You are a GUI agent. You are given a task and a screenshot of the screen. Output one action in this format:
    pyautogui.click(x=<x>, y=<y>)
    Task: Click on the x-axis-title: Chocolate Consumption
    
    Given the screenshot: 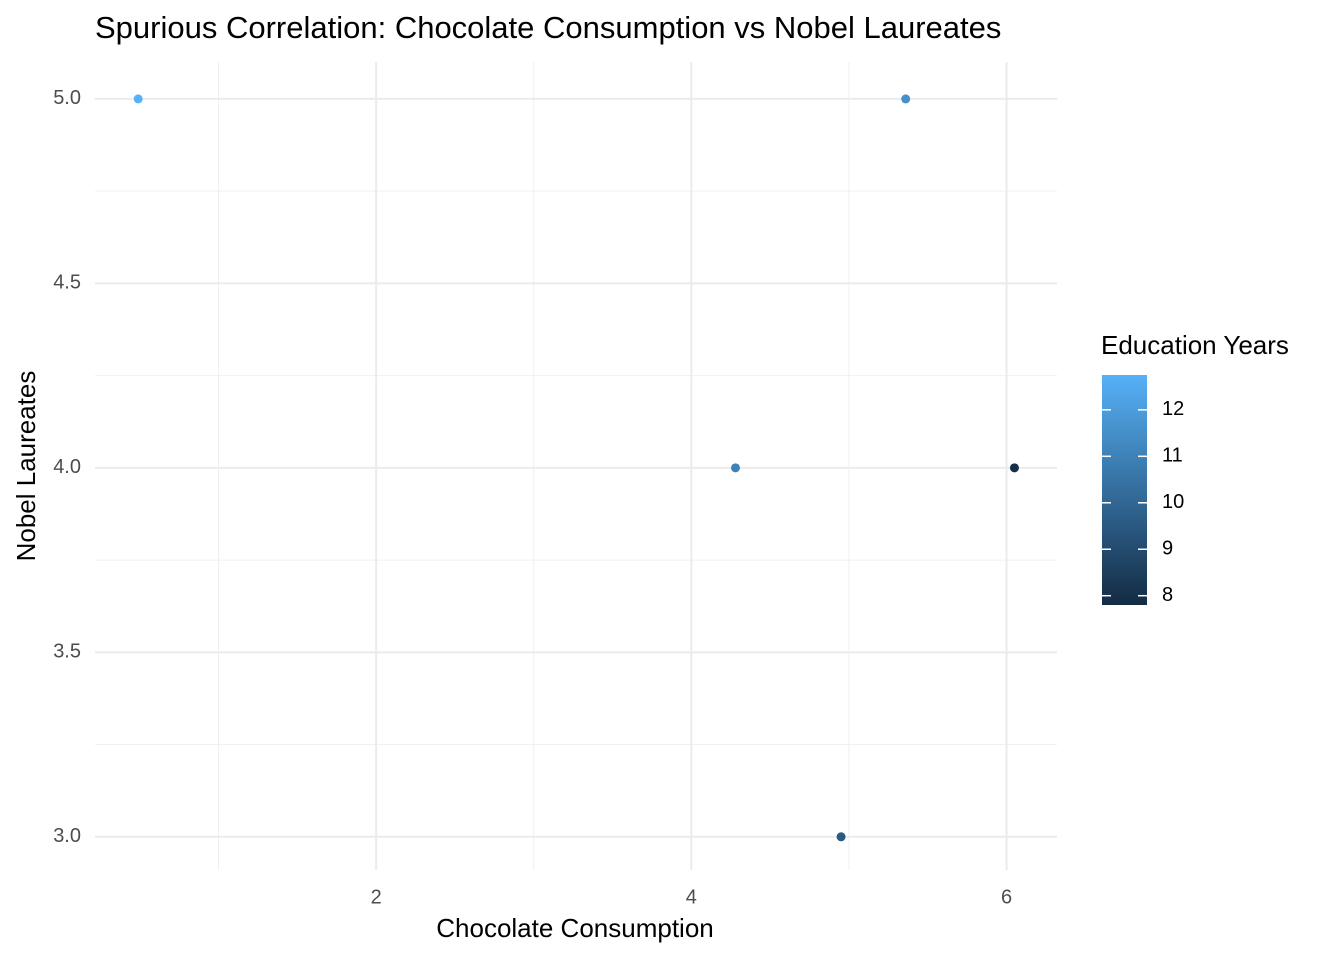 What is the action you would take?
    pyautogui.click(x=575, y=928)
    